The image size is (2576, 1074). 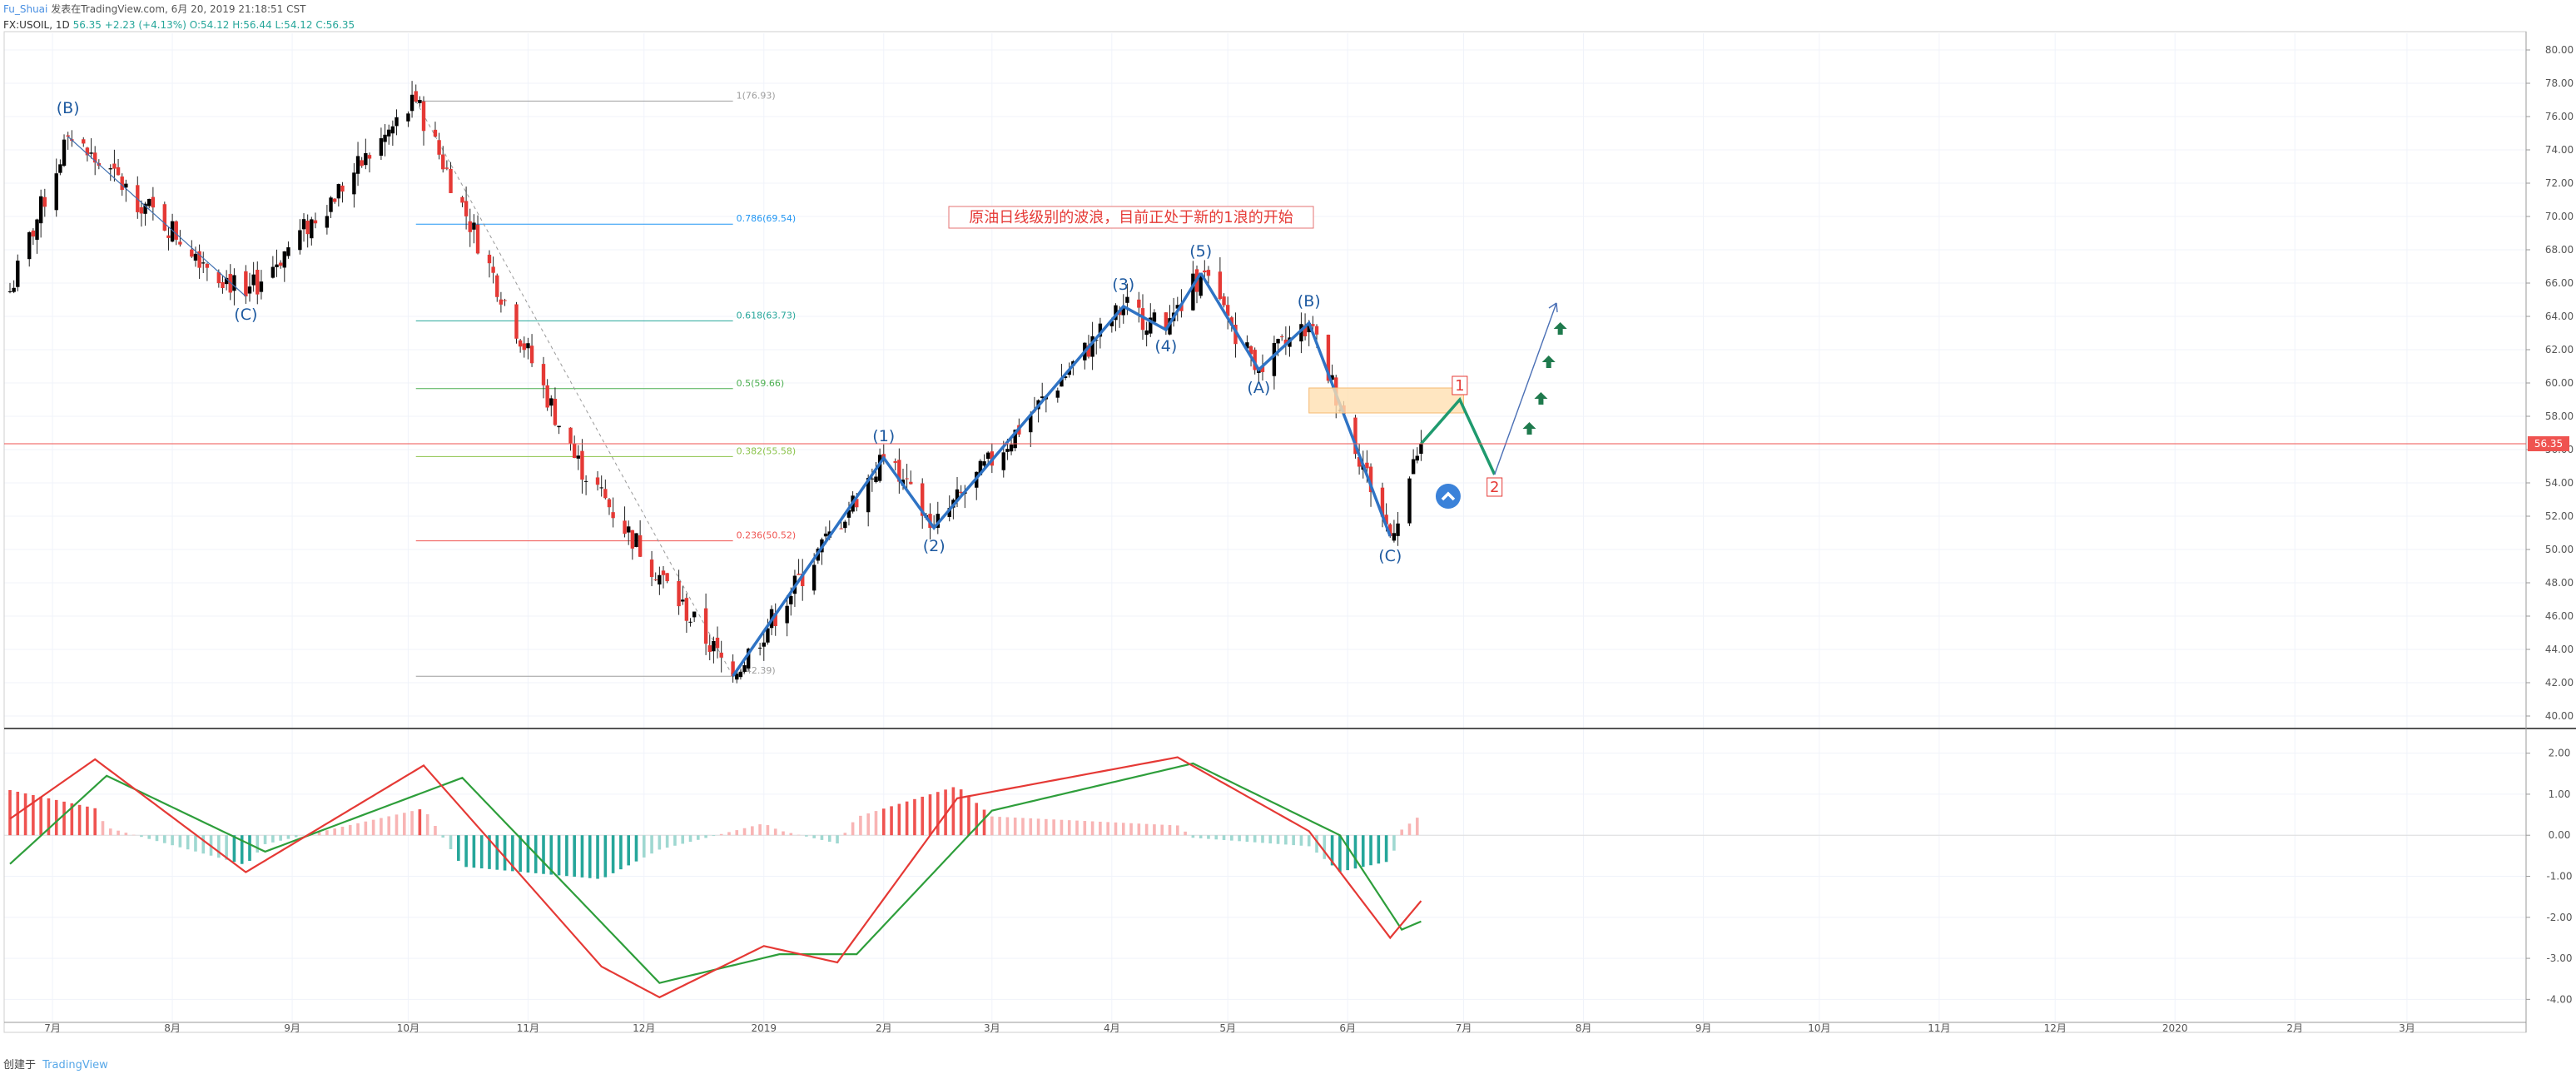 What do you see at coordinates (294, 25) in the screenshot?
I see `ohlc-low: L:54.12` at bounding box center [294, 25].